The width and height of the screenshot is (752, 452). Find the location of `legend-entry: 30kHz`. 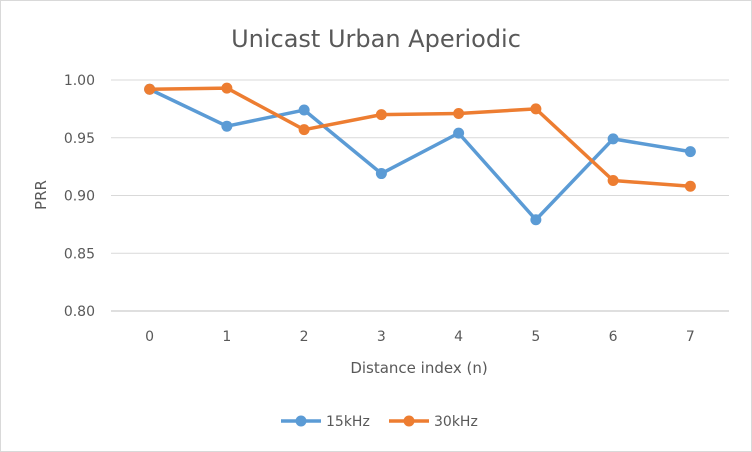

legend-entry: 30kHz is located at coordinates (433, 422).